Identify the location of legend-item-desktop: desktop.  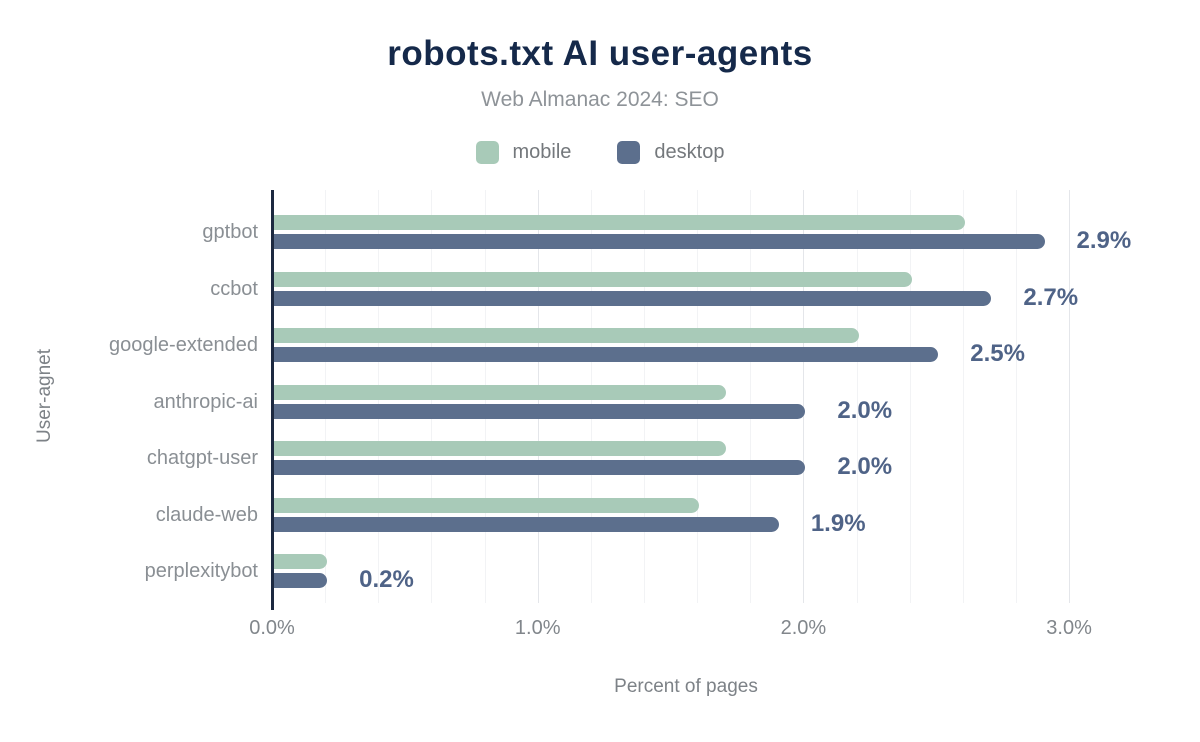
(670, 152).